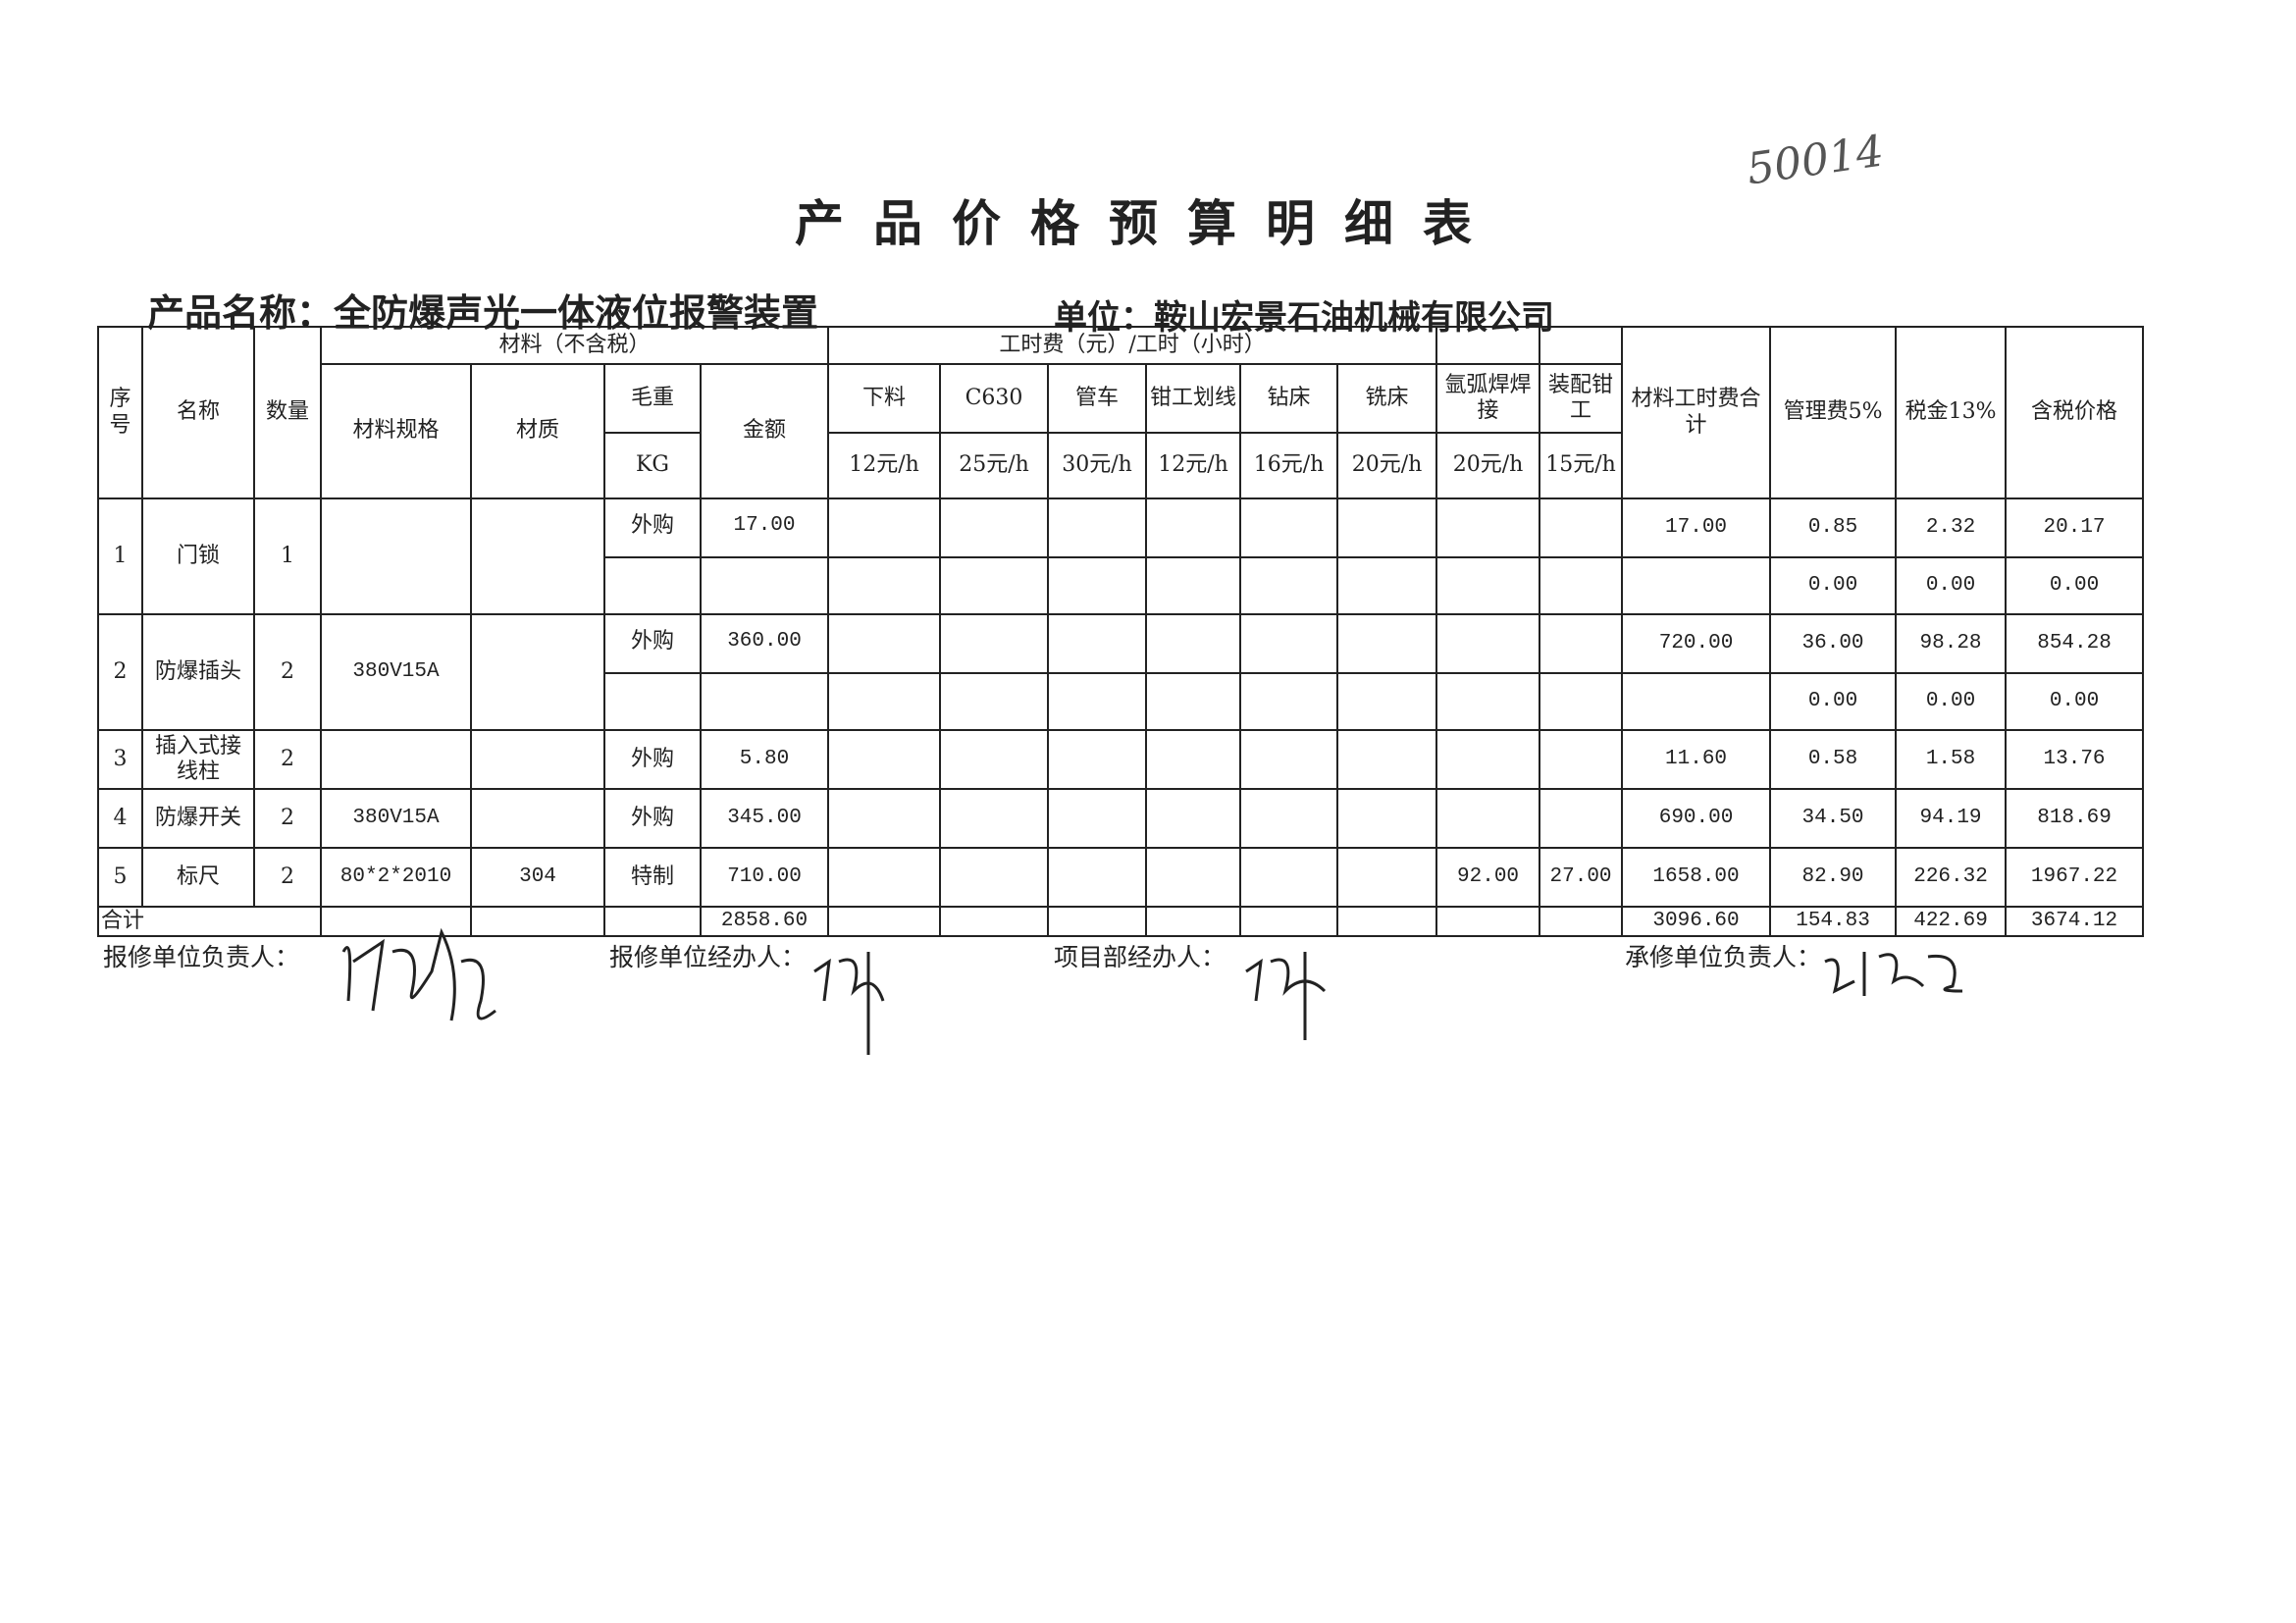  Describe the element at coordinates (764, 759) in the screenshot. I see `cell-amount: 5.80` at that location.